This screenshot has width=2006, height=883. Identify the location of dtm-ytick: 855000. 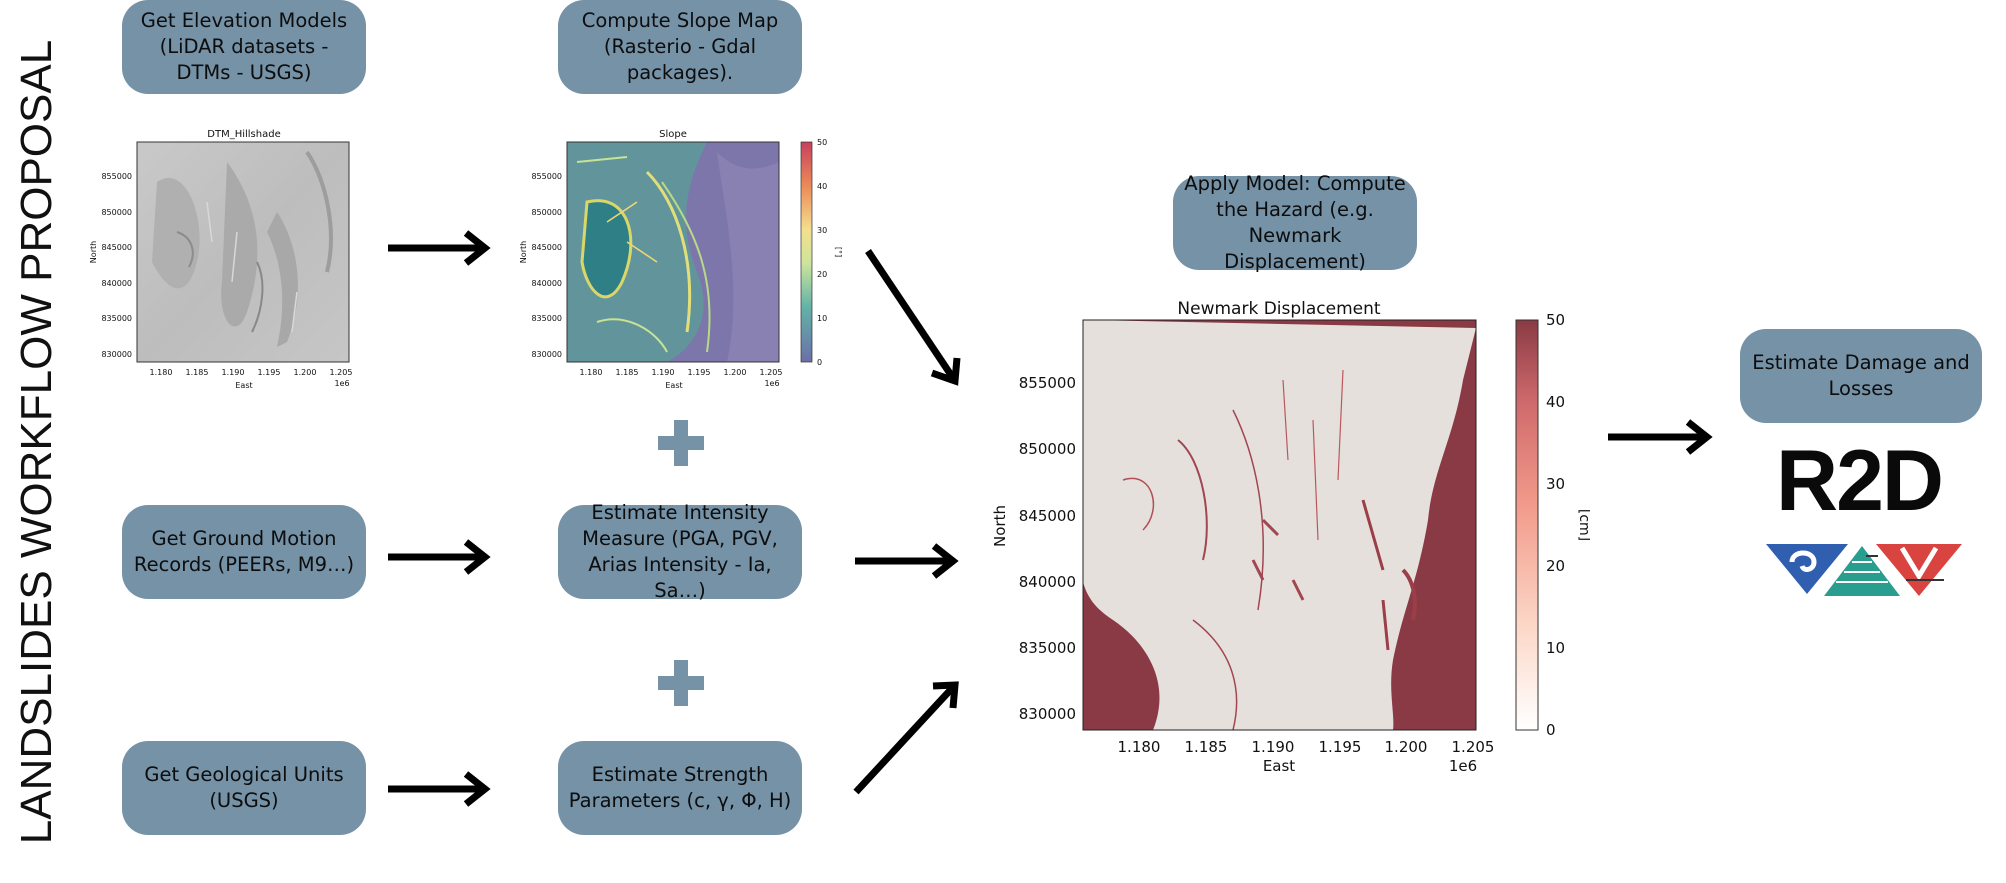
(116, 176).